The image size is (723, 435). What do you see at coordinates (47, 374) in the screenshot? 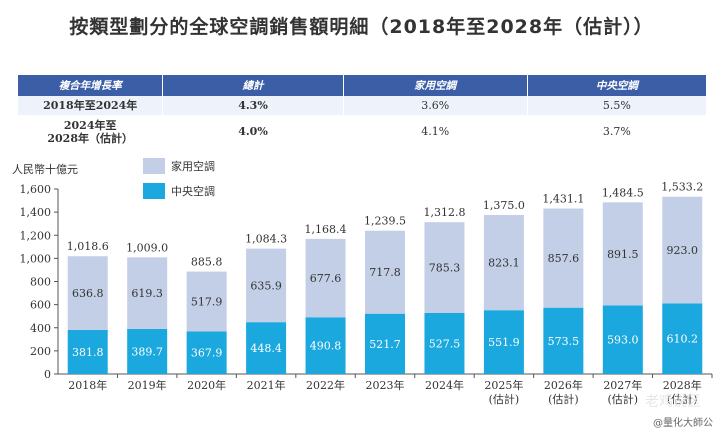
I see `y-tick-label: 0` at bounding box center [47, 374].